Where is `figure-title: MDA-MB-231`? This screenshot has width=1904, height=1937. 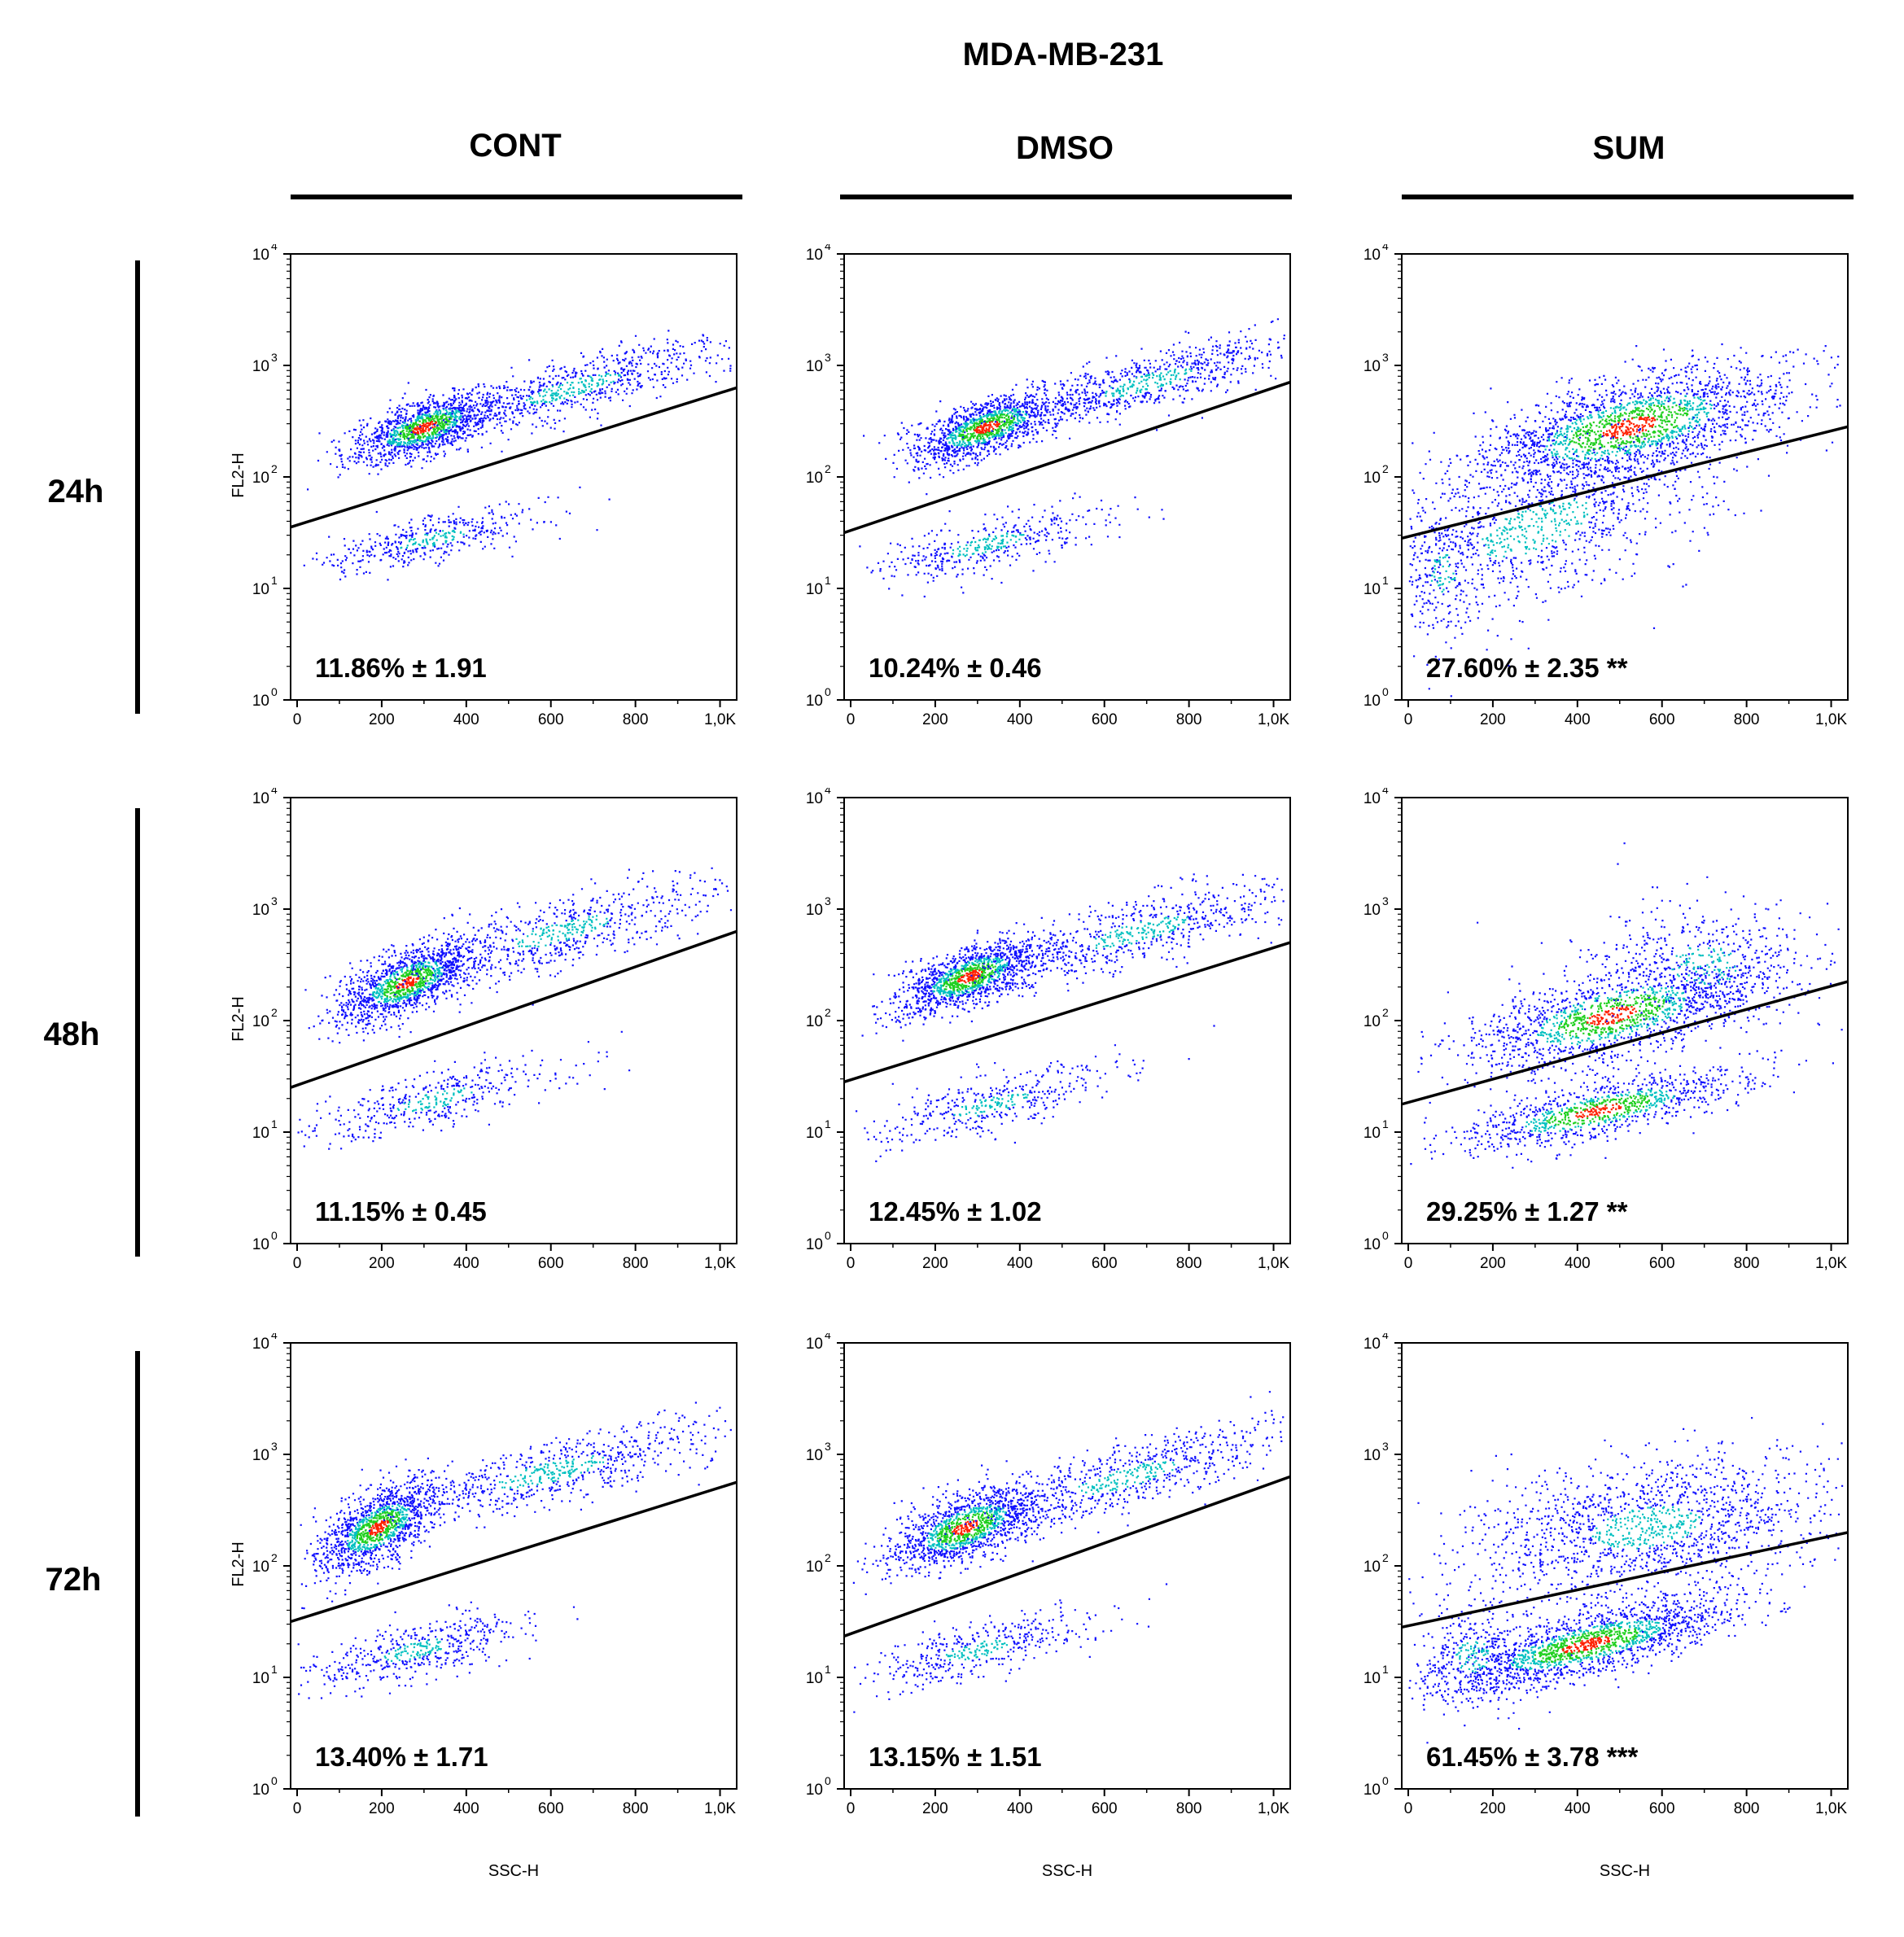 figure-title: MDA-MB-231 is located at coordinates (1063, 54).